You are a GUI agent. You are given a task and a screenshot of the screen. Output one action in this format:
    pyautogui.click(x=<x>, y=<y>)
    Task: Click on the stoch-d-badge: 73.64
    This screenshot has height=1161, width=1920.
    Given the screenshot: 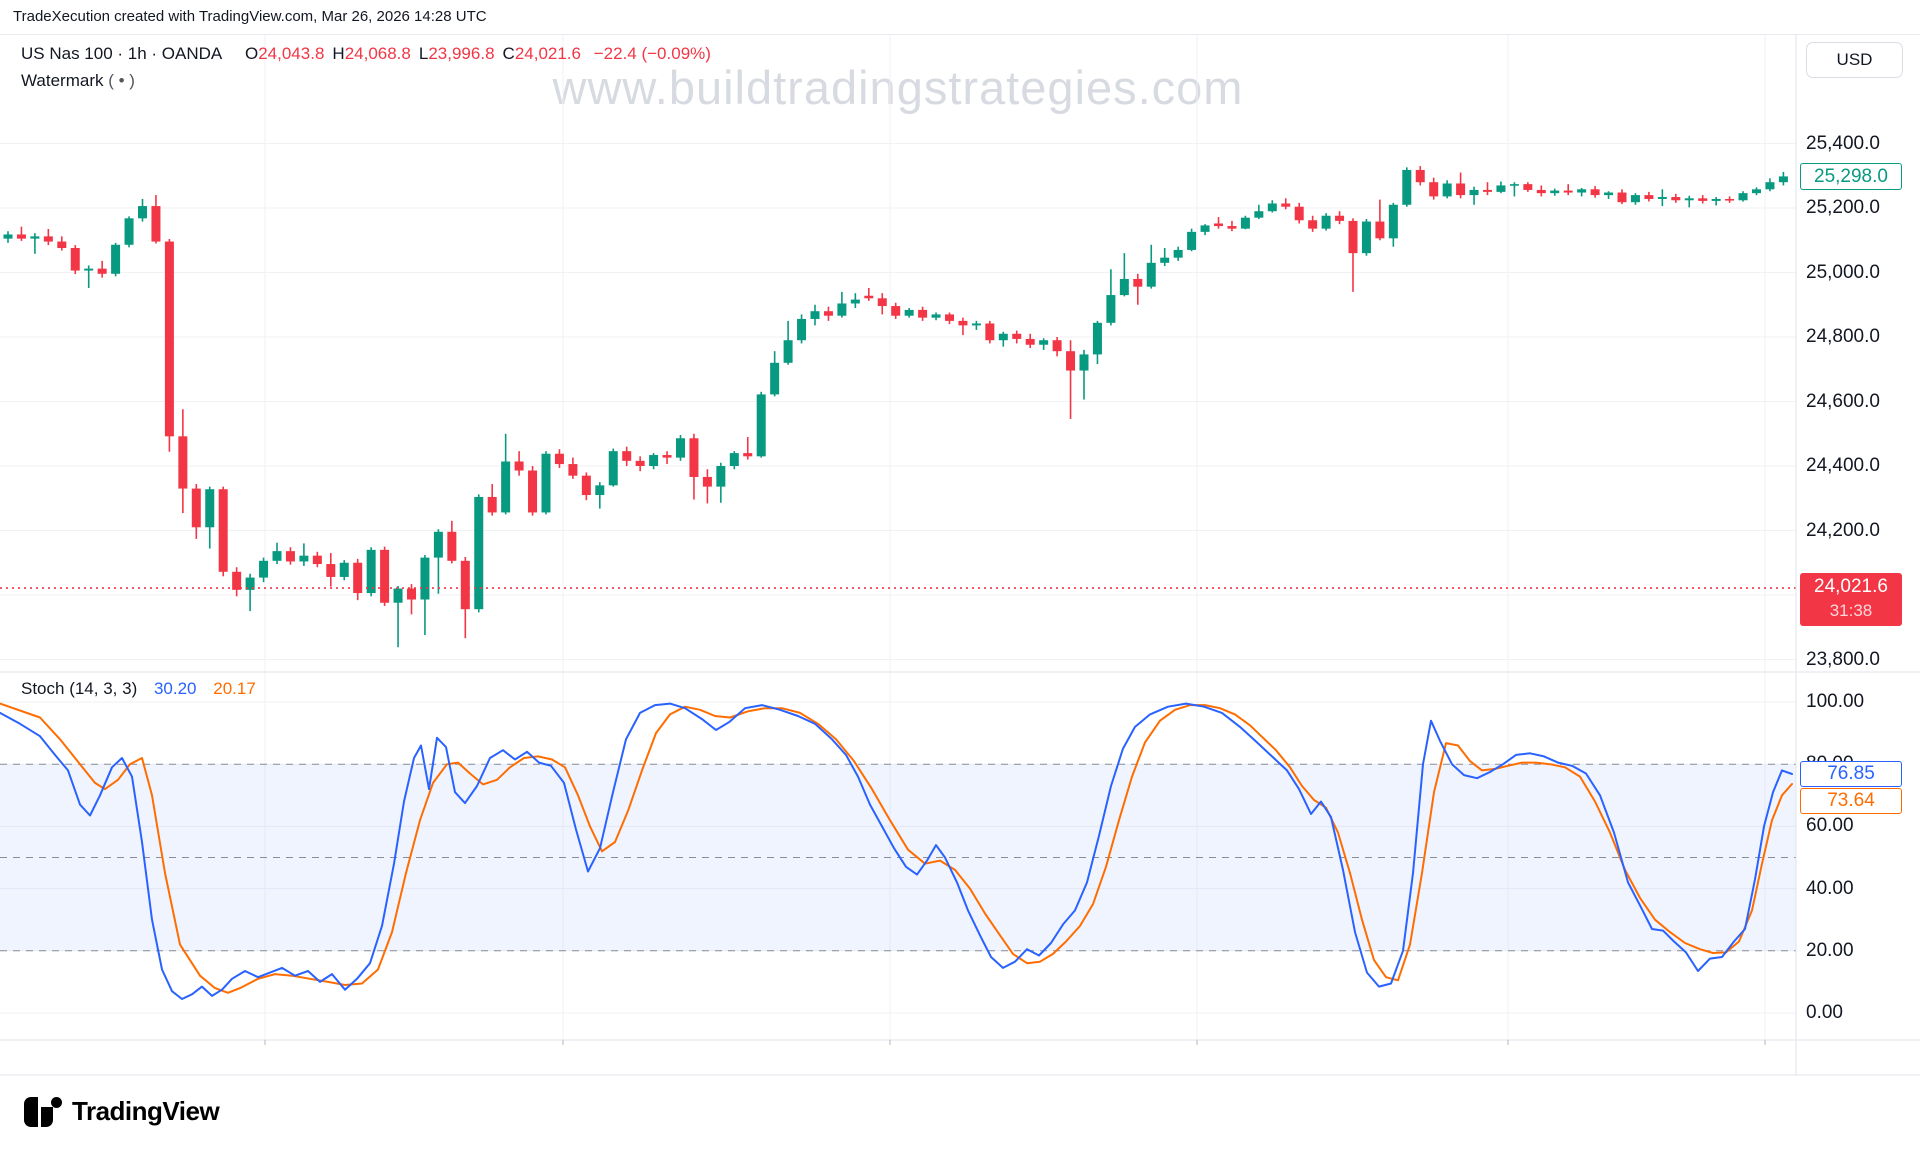 What is the action you would take?
    pyautogui.click(x=1851, y=800)
    